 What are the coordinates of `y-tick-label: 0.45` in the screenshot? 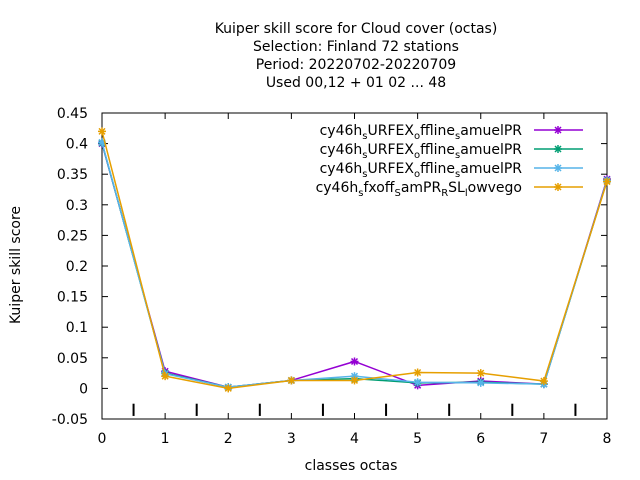 It's located at (72, 114).